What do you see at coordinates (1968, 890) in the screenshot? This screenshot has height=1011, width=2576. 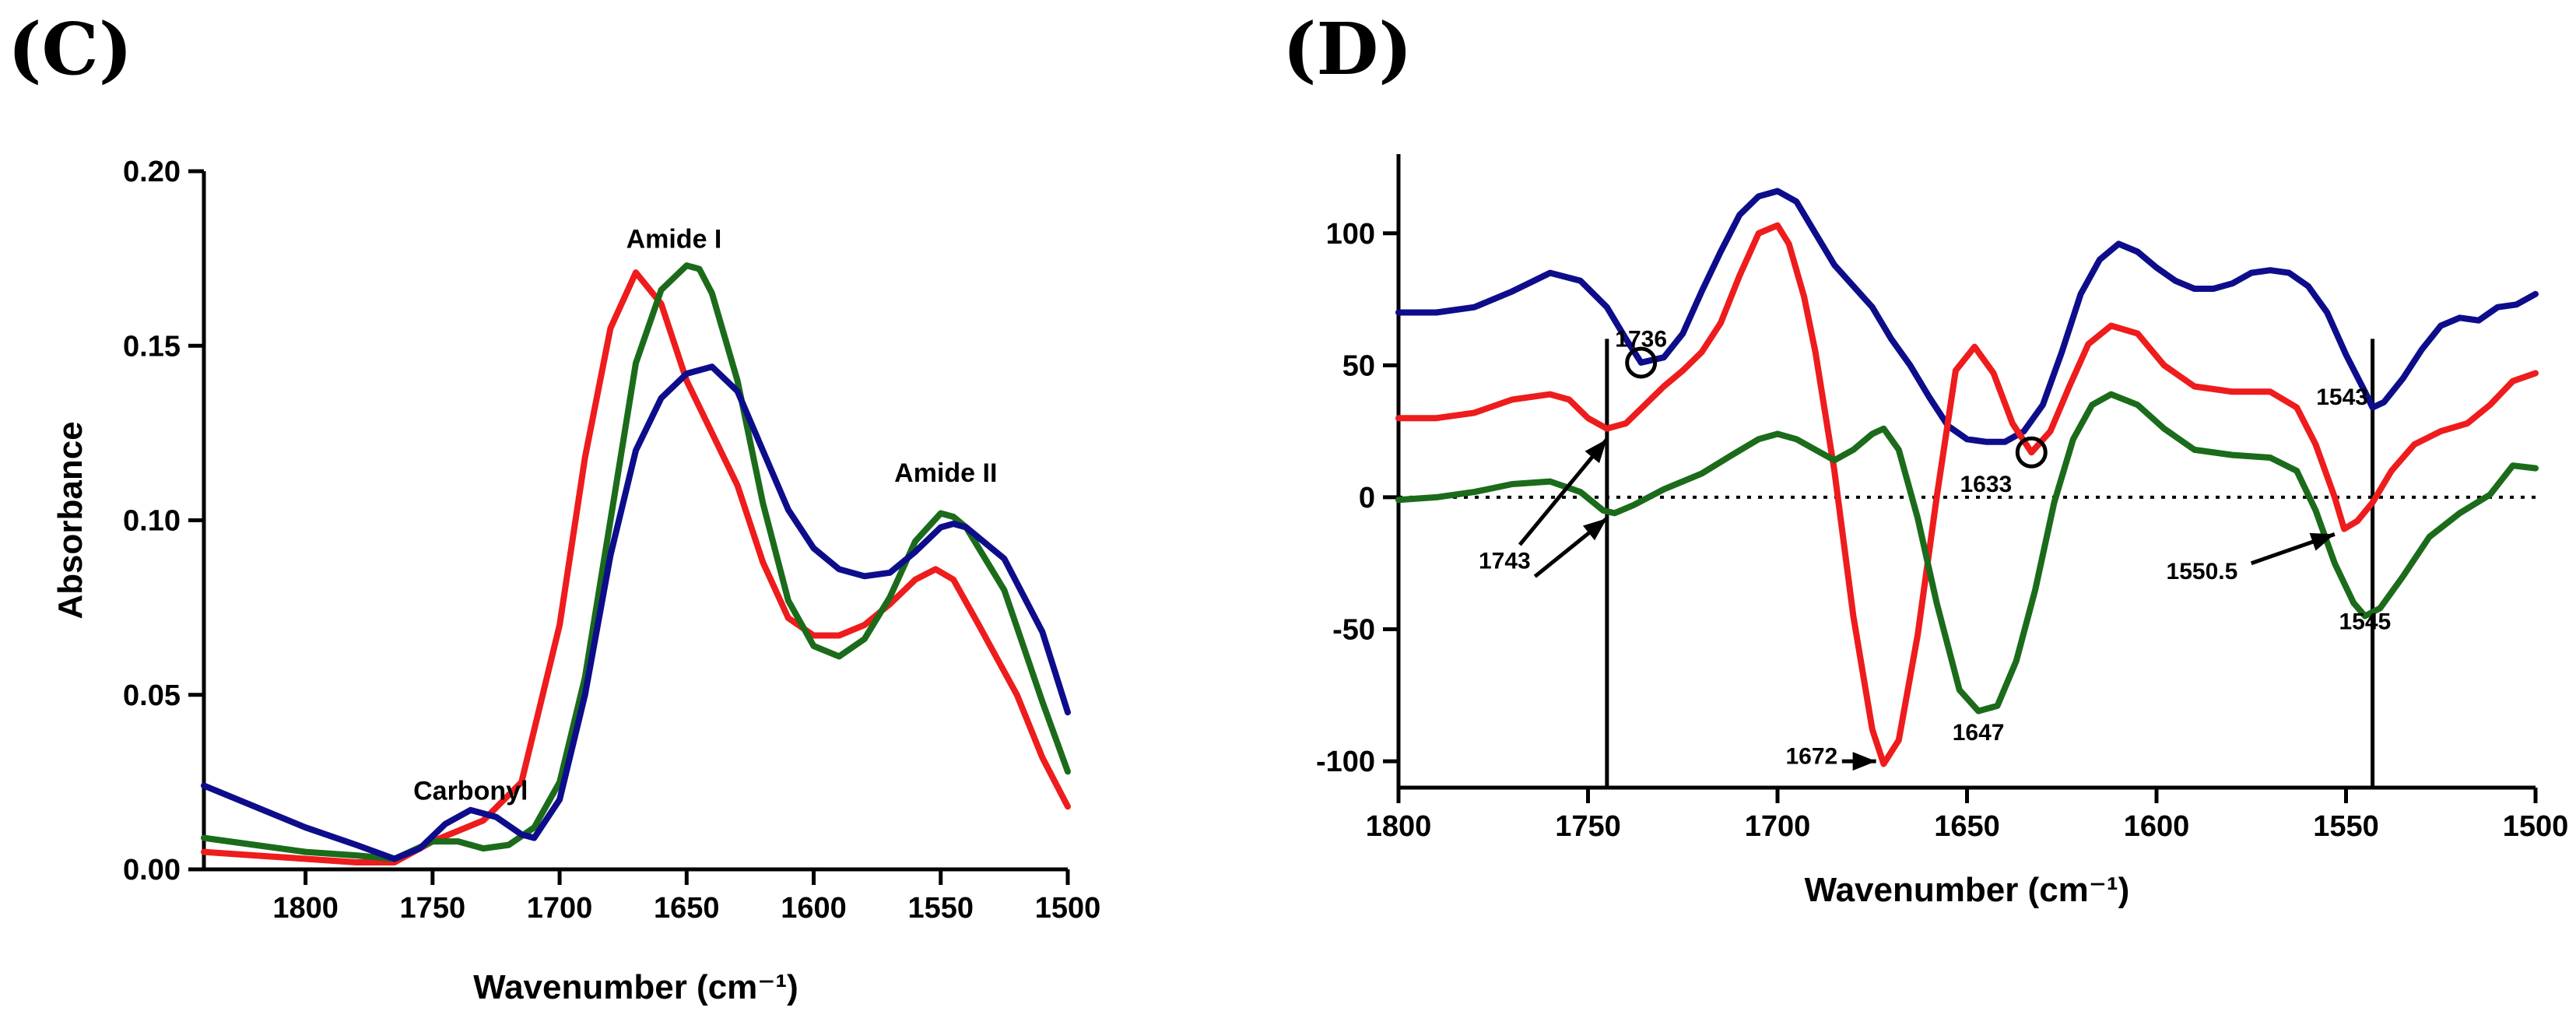 I see `x-axis-title-d: Wavenumber (cm⁻¹)` at bounding box center [1968, 890].